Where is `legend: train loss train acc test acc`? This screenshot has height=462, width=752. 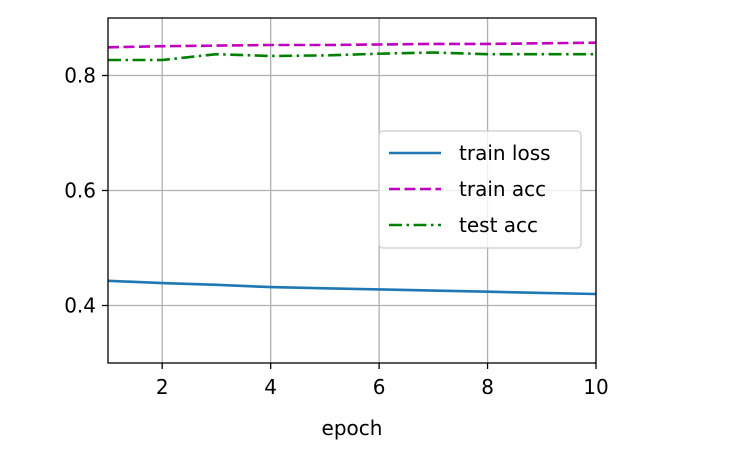 legend: train loss train acc test acc is located at coordinates (480, 189).